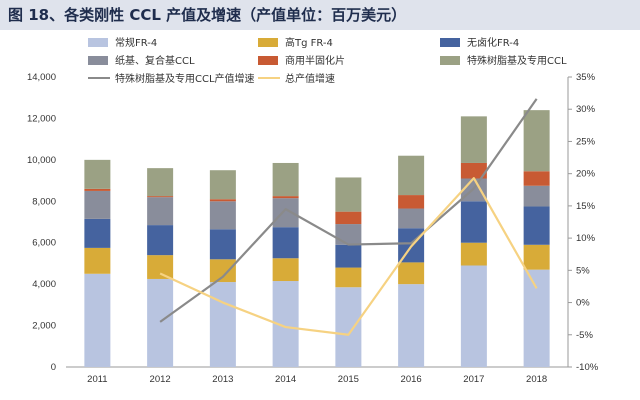 The image size is (640, 400). What do you see at coordinates (536, 379) in the screenshot?
I see `x-tick-label: 2018` at bounding box center [536, 379].